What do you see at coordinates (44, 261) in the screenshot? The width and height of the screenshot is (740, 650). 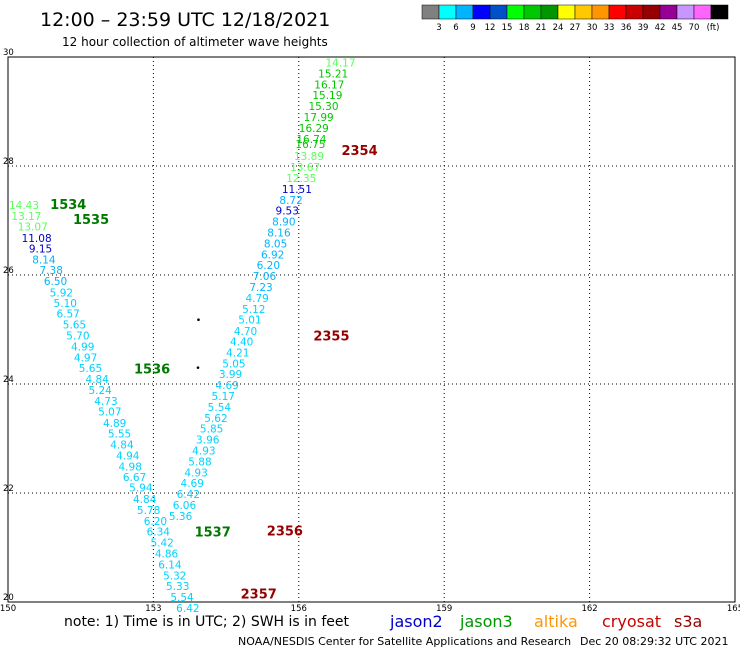 I see `swh-value-label: 8.14` at bounding box center [44, 261].